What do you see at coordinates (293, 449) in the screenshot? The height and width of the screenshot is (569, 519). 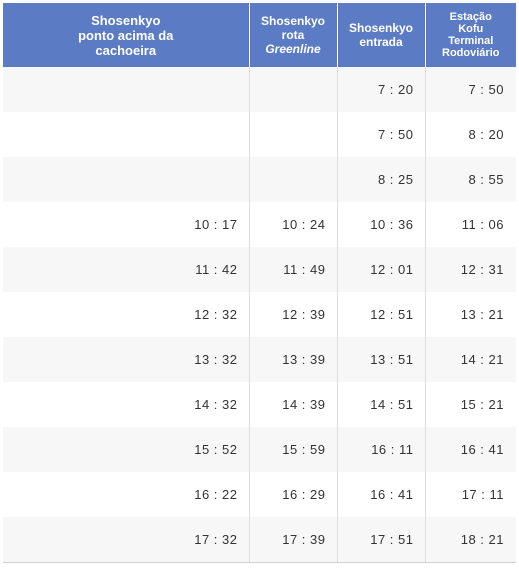 I see `time-cell: 15 : 59` at bounding box center [293, 449].